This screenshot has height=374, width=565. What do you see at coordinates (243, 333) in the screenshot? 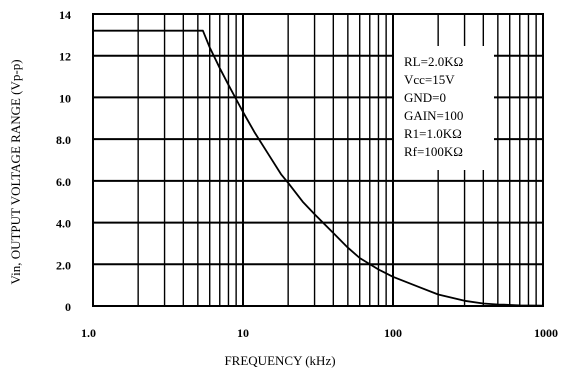
I see `x-tick-label: 10` at bounding box center [243, 333].